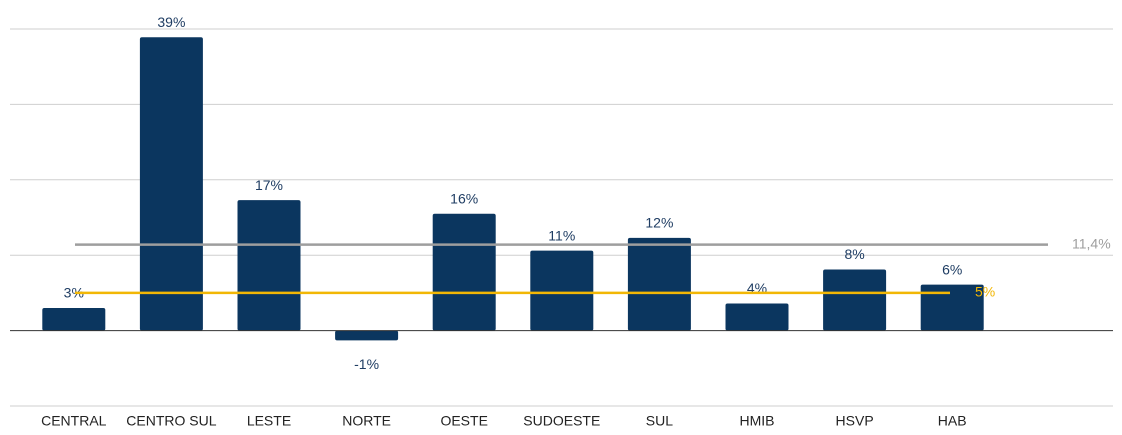 The width and height of the screenshot is (1122, 435). What do you see at coordinates (74, 421) in the screenshot?
I see `x-tick-label: CENTRAL` at bounding box center [74, 421].